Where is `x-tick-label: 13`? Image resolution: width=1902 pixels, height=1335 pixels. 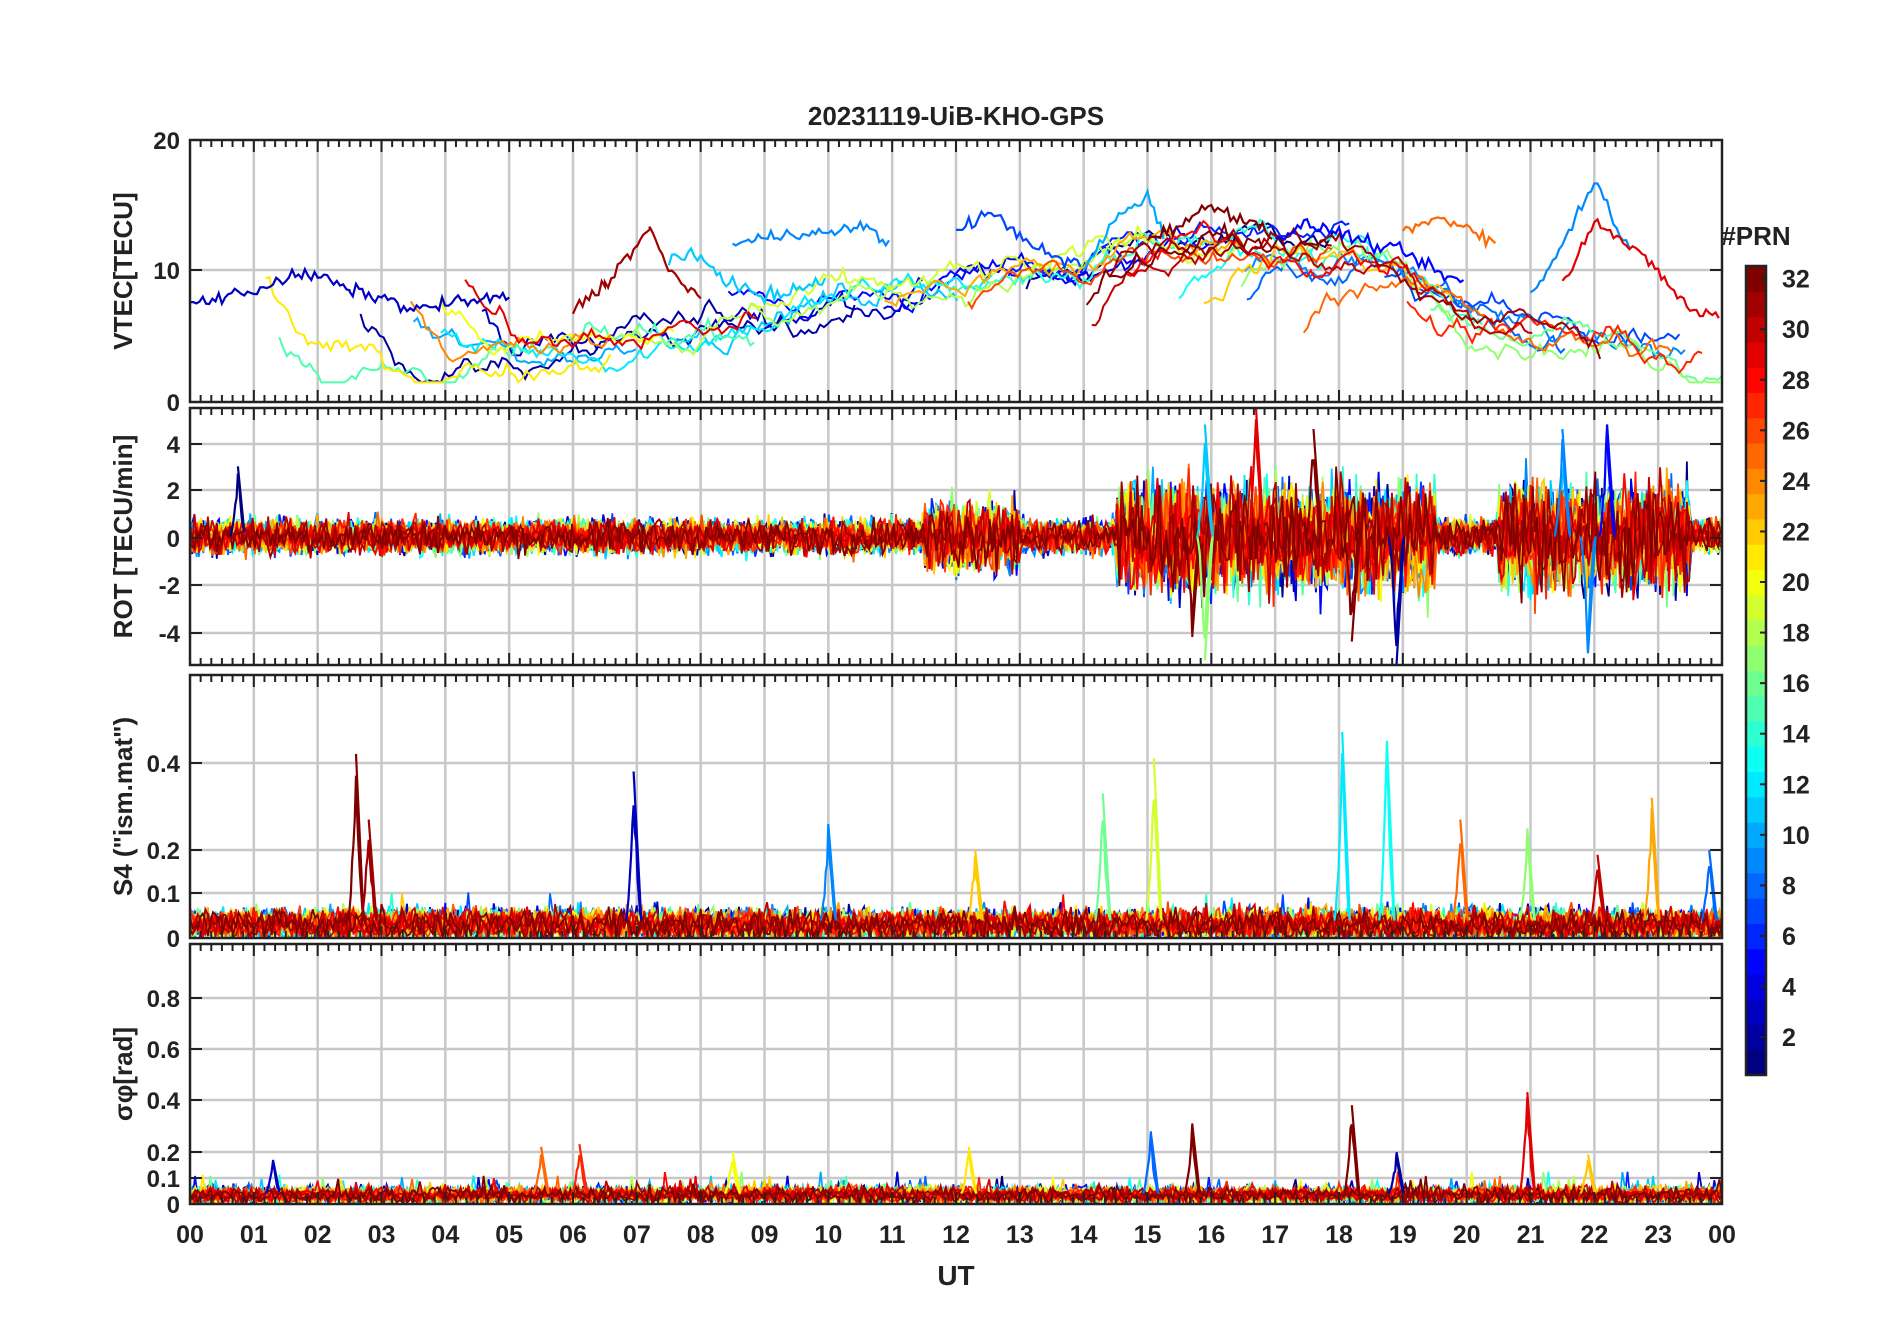
x-tick-label: 13 is located at coordinates (1020, 1235).